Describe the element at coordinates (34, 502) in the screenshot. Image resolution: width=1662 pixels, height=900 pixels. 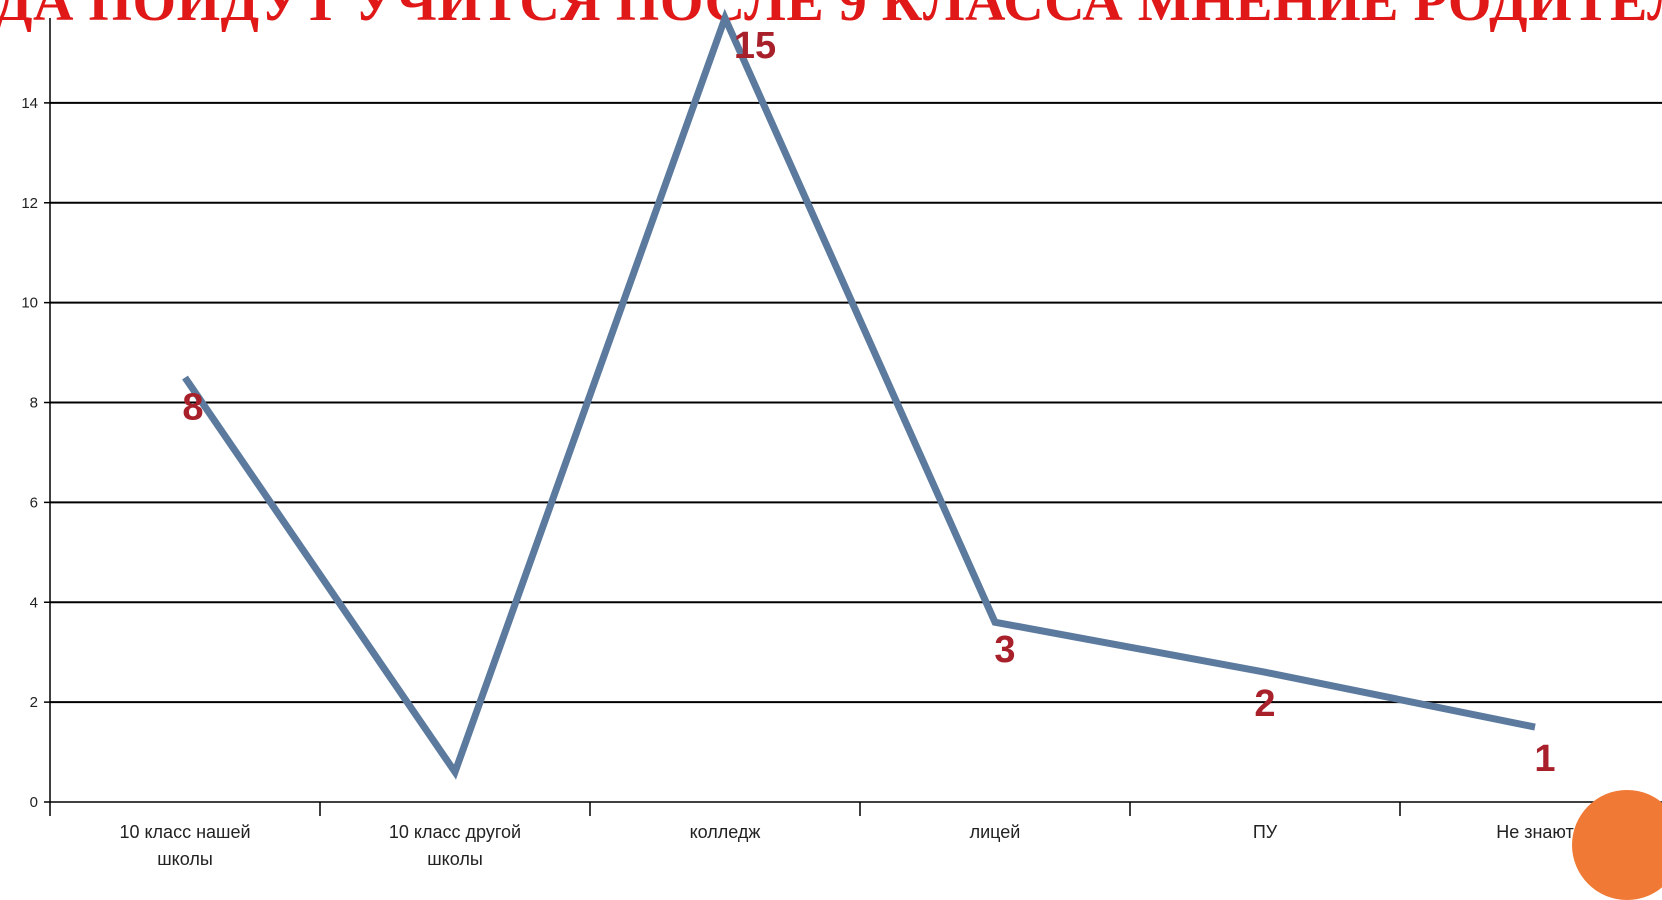
I see `y-tick-label: 6` at that location.